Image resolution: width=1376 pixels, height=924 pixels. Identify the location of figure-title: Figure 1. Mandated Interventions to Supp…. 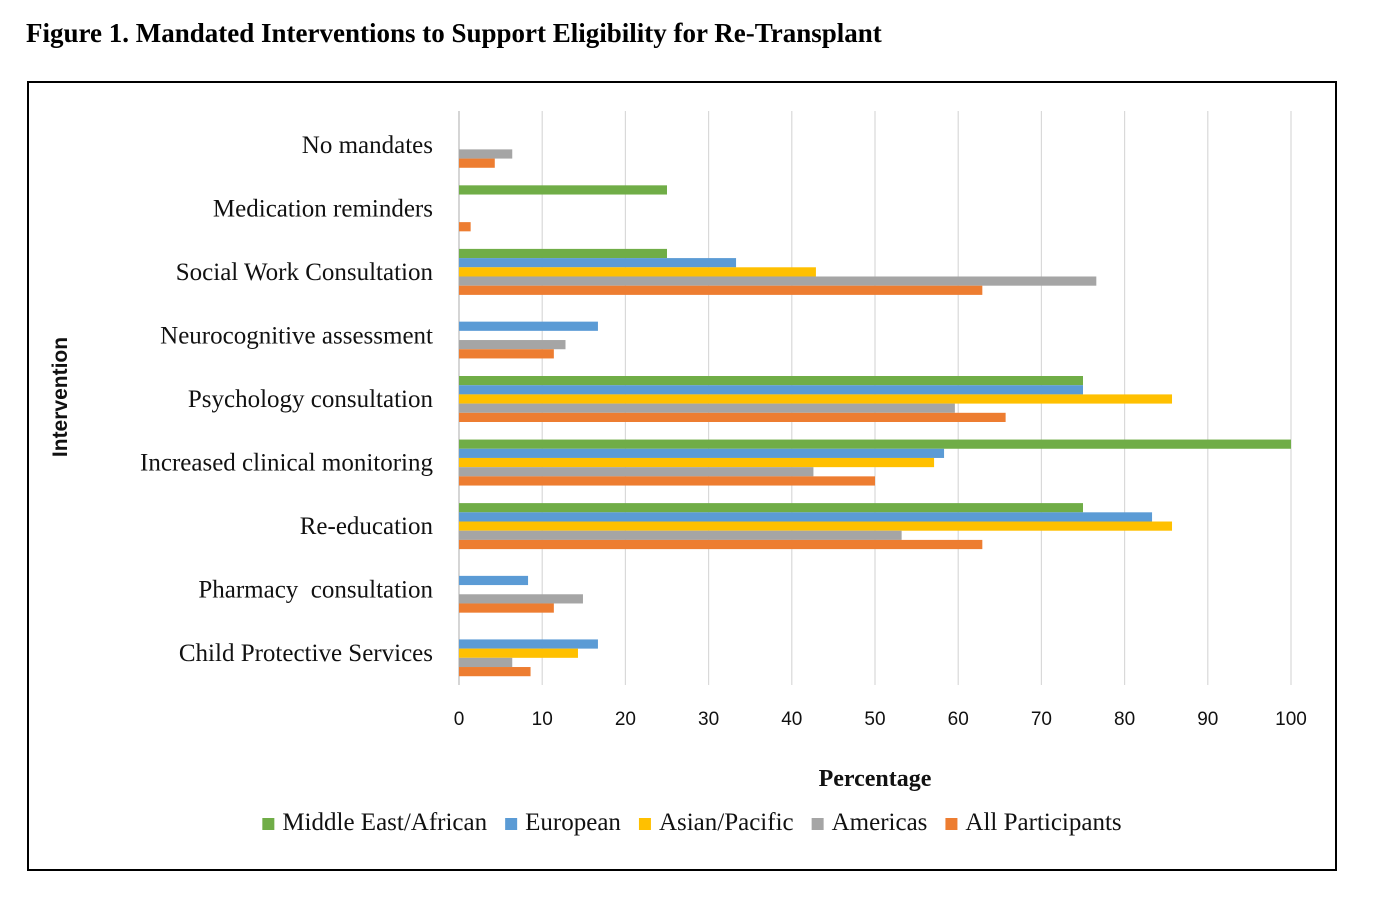
(454, 33).